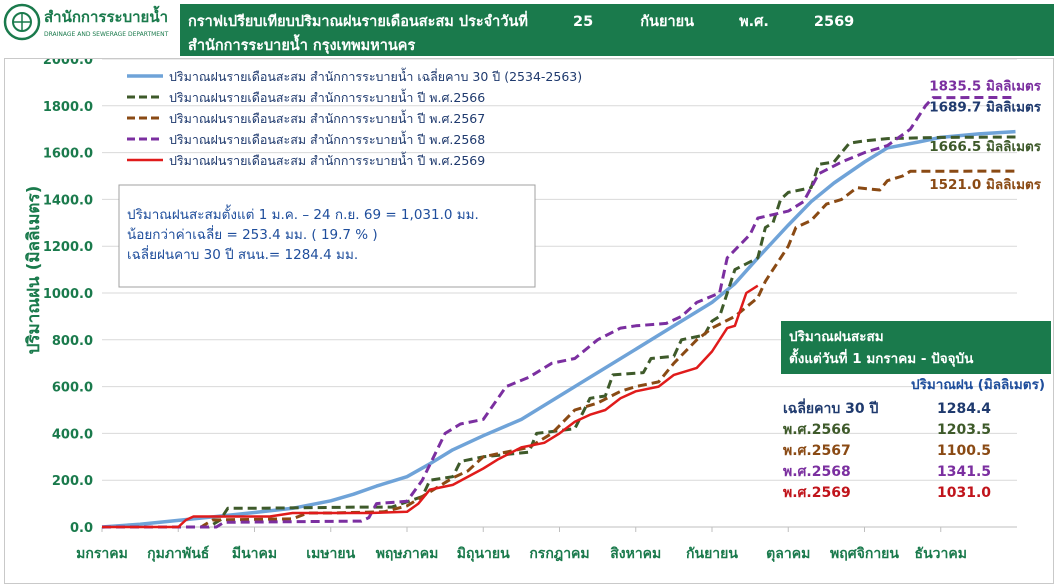 The height and width of the screenshot is (587, 1059). Describe the element at coordinates (68, 247) in the screenshot. I see `y-tick-label: 1200.0` at that location.